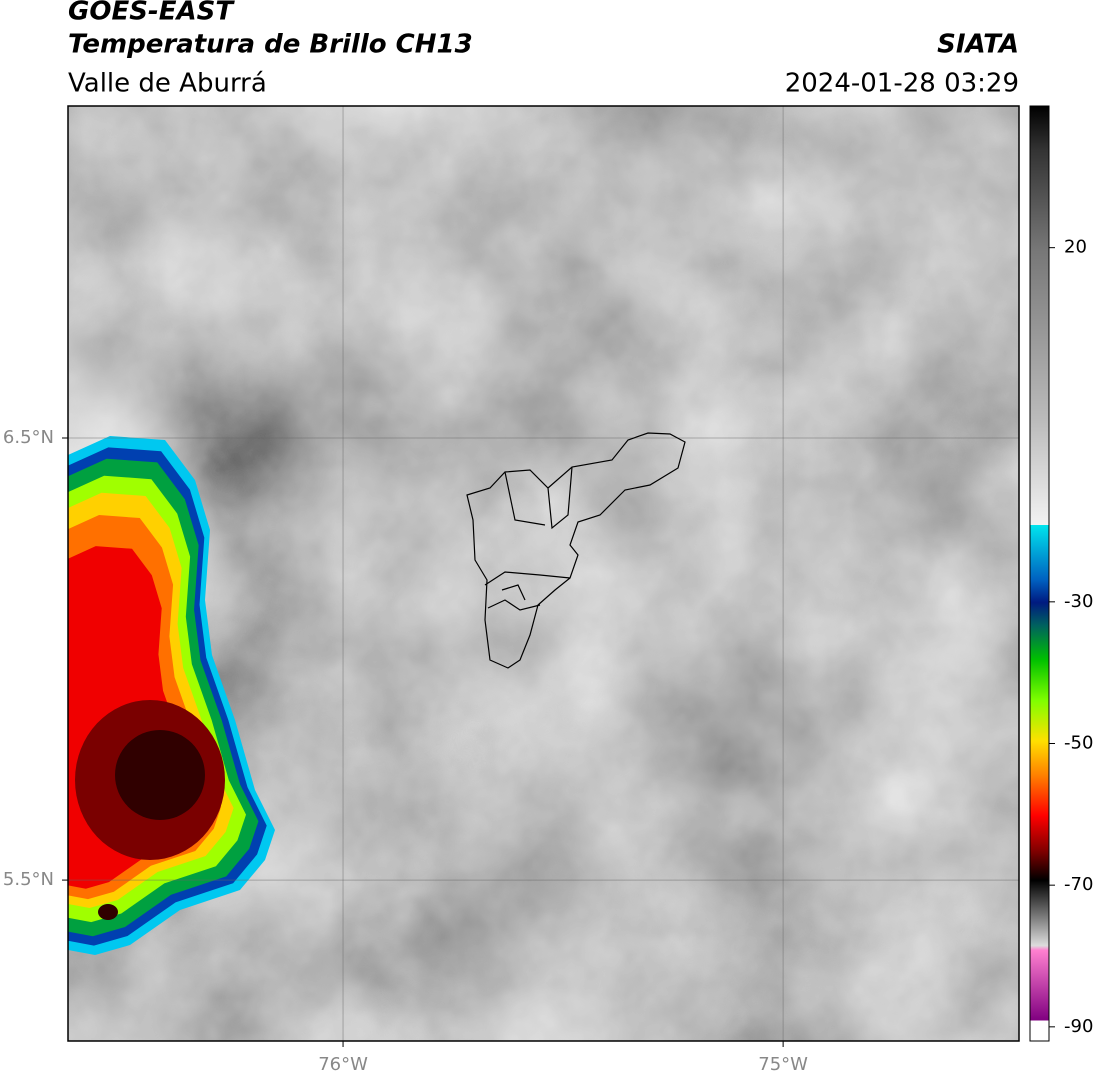  Describe the element at coordinates (270, 45) in the screenshot. I see `subtitle: Temperatura de Brillo CH13` at that location.